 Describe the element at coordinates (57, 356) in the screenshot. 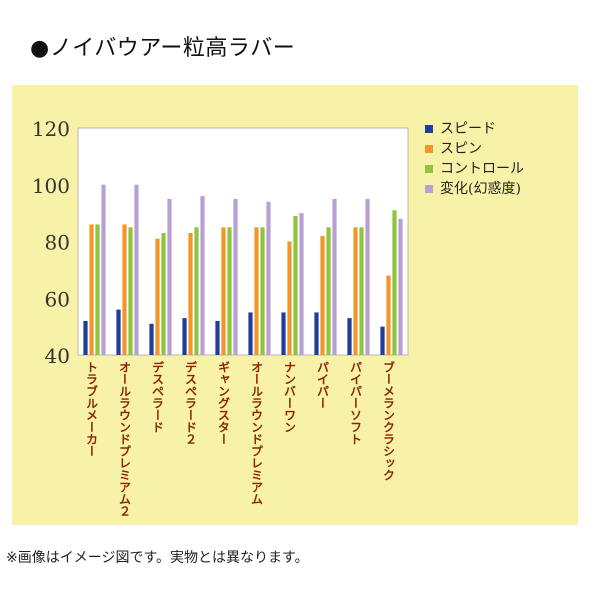

I see `y-tick-label: 40` at that location.